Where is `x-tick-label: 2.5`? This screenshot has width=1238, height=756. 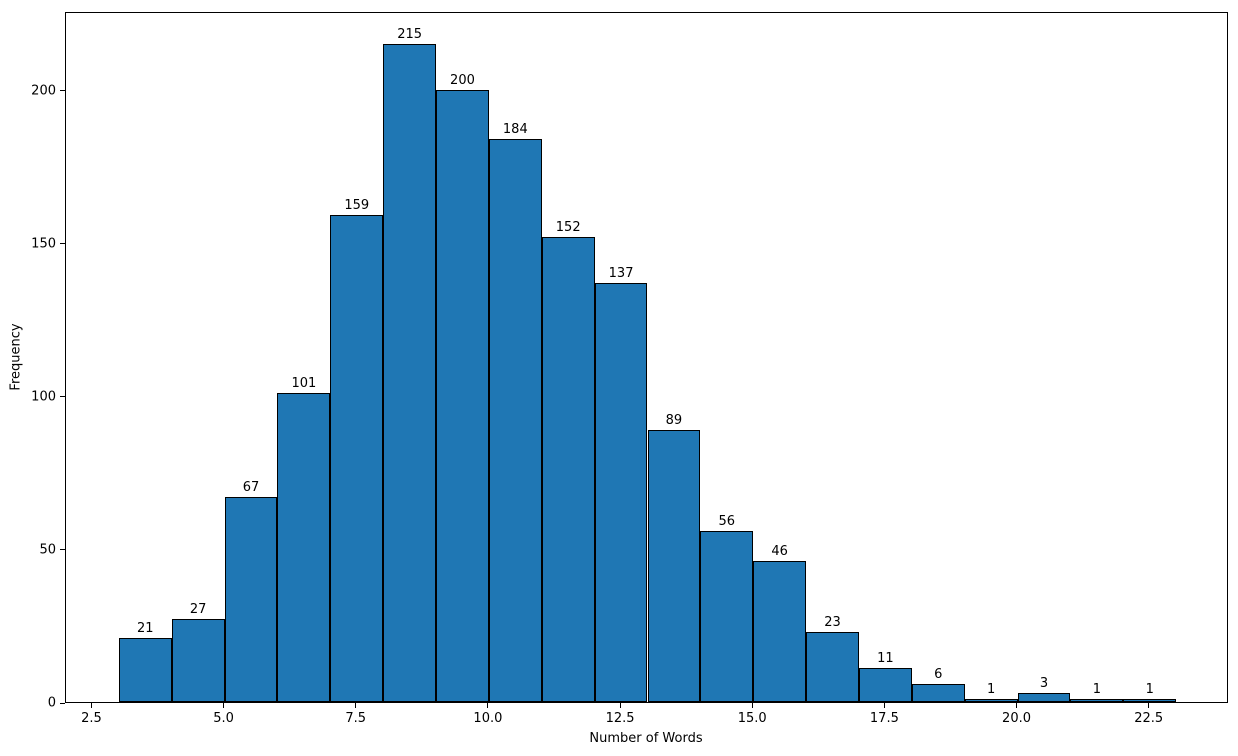 x-tick-label: 2.5 is located at coordinates (91, 718).